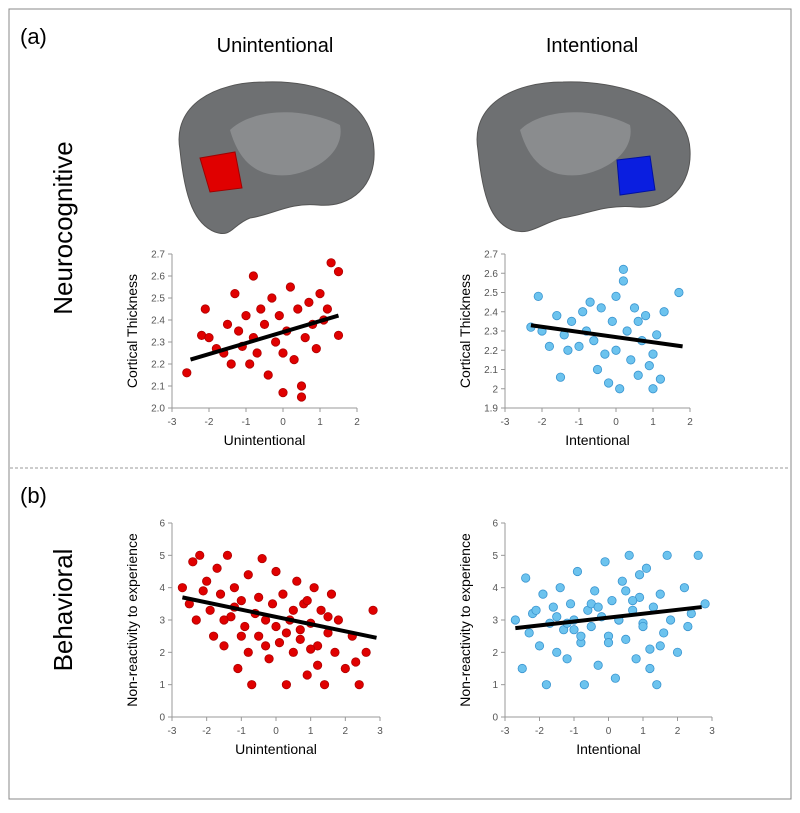 The width and height of the screenshot is (800, 813). I want to click on x-tick-label: 3, so click(380, 731).